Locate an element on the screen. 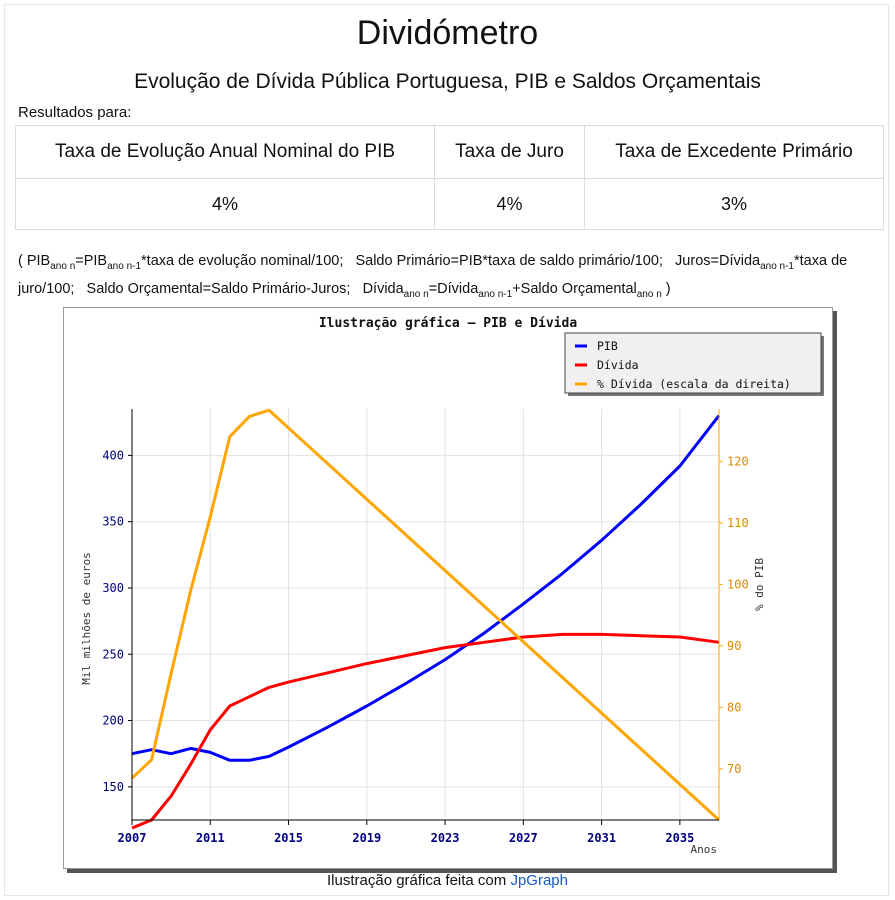 The height and width of the screenshot is (900, 895). x-tick-label: 2011 is located at coordinates (210, 838).